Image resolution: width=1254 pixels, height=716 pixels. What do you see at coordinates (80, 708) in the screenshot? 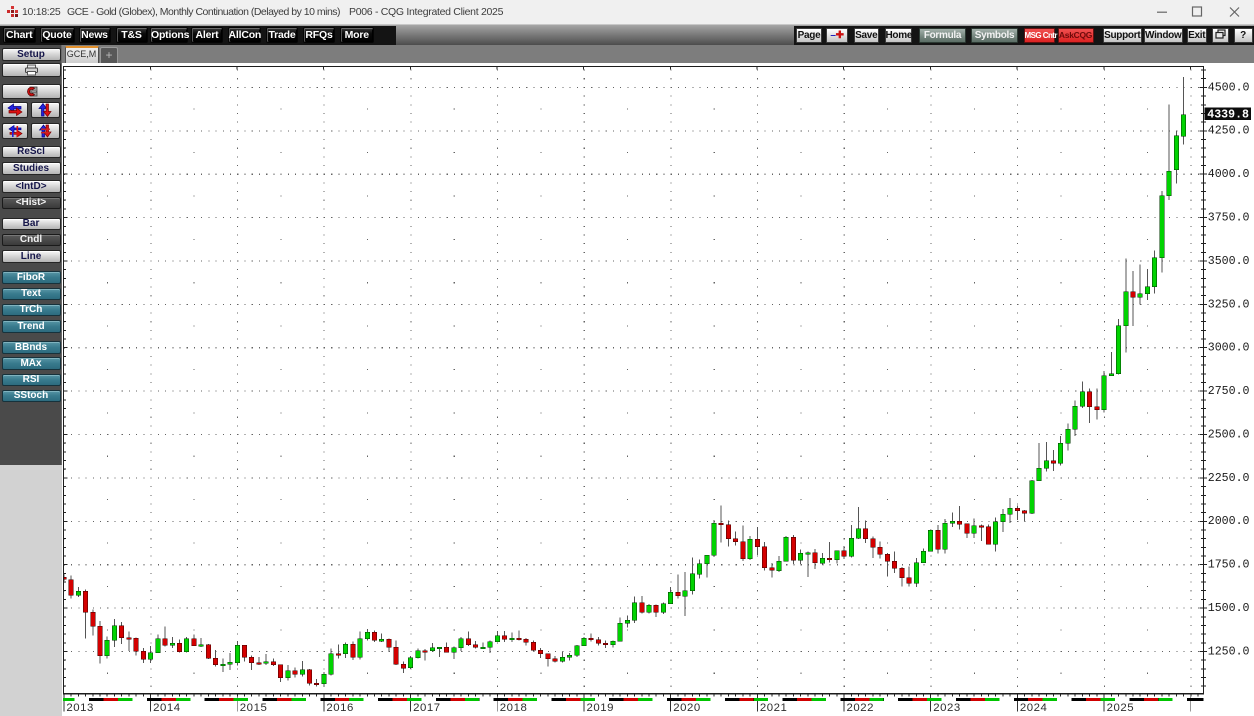
I see `svg-text: 2013` at bounding box center [80, 708].